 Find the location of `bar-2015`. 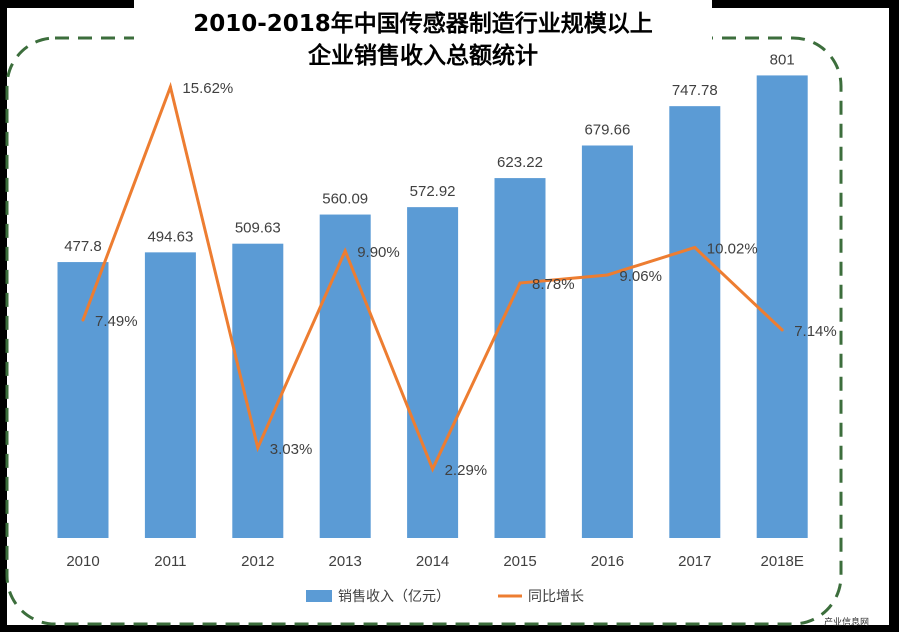

bar-2015 is located at coordinates (520, 358).